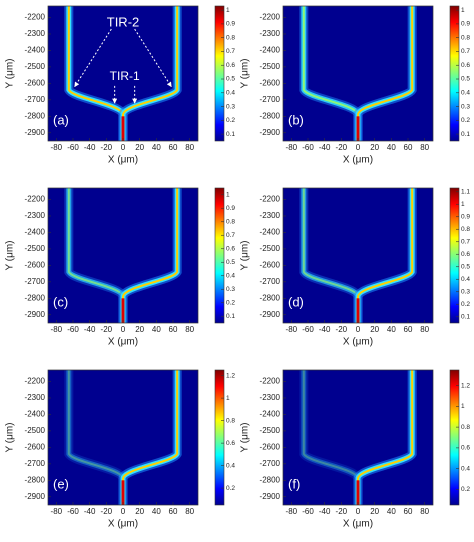 The image size is (474, 542). Describe the element at coordinates (465, 385) in the screenshot. I see `colorbar-tick-label: 1.2` at that location.